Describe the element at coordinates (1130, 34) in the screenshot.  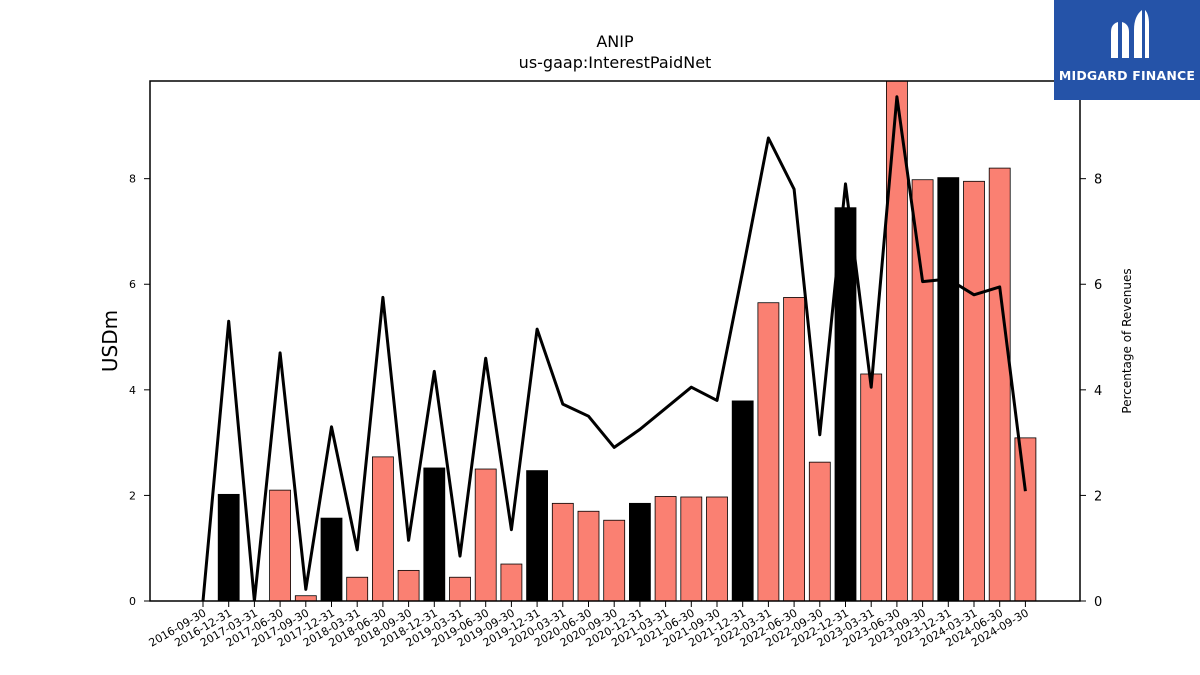
I see `midgard-logo-icon` at that location.